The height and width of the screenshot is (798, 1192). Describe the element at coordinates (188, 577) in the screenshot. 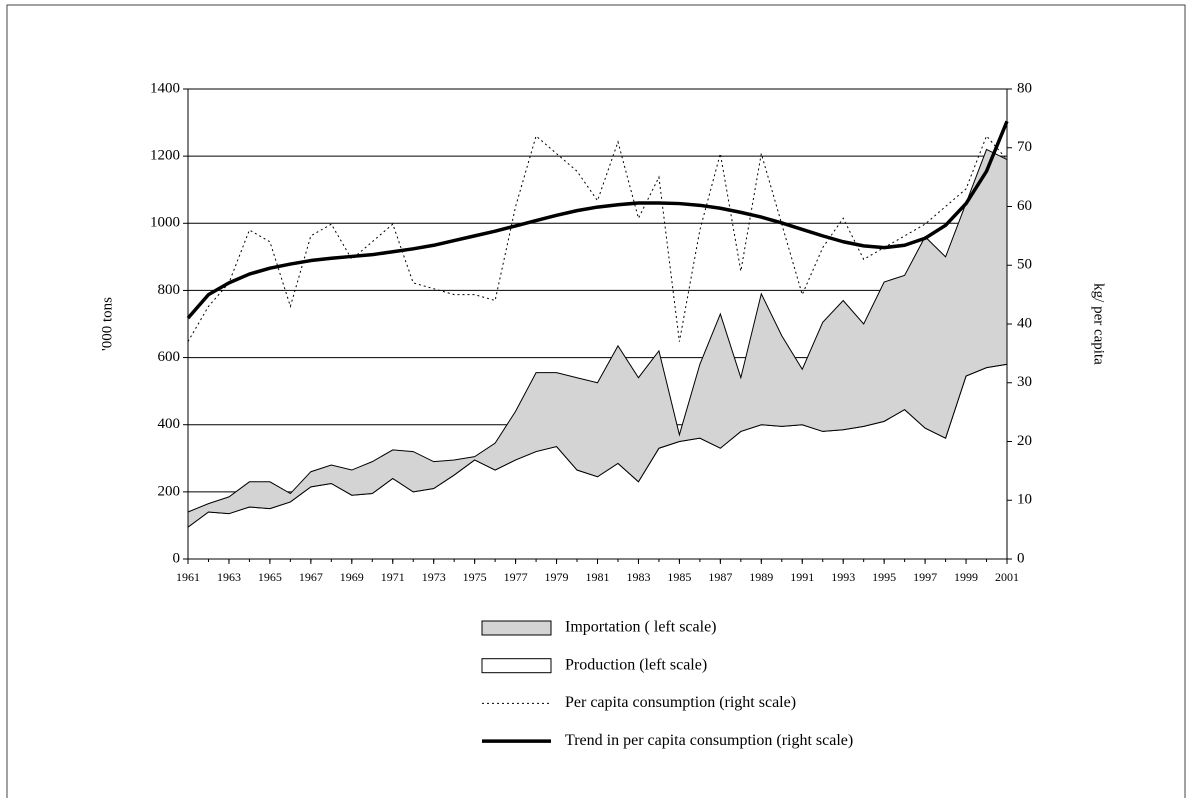

I see `x-tick-label: 1961` at that location.